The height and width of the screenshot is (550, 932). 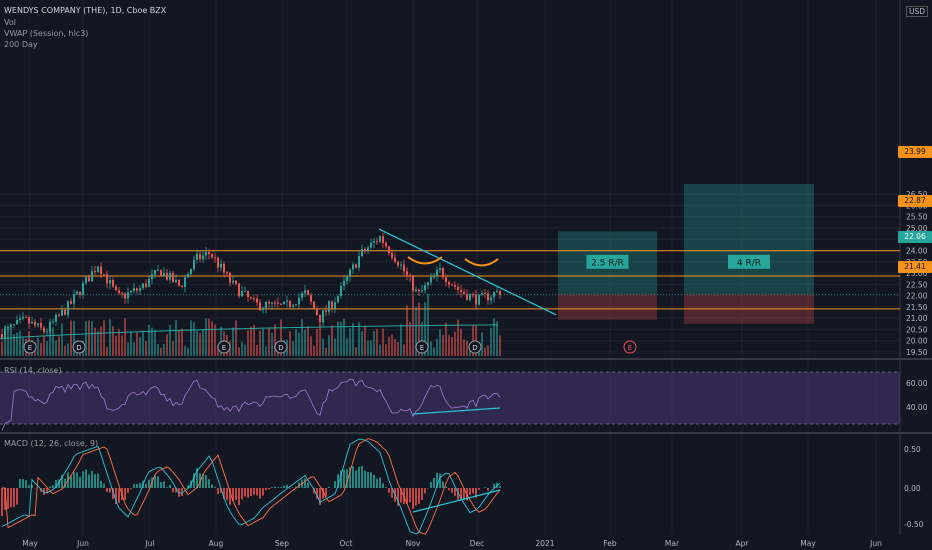 What do you see at coordinates (917, 341) in the screenshot?
I see `price-tick: 20.00` at bounding box center [917, 341].